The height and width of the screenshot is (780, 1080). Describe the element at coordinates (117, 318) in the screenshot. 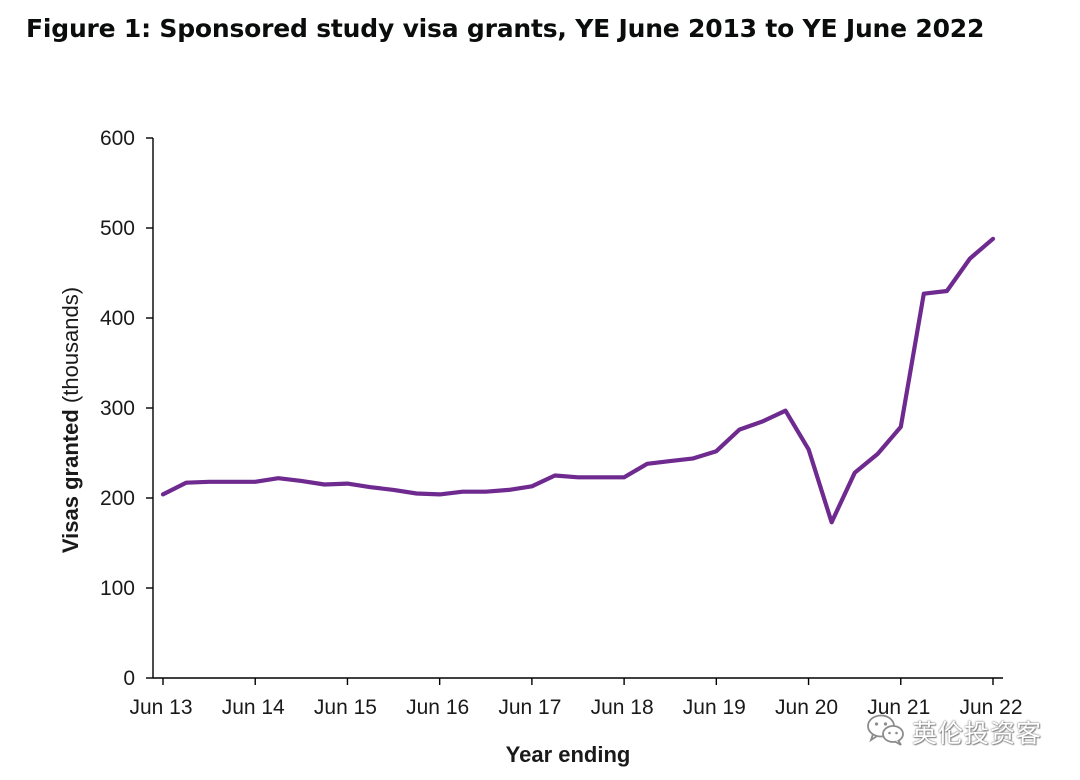

I see `y-tick-label: 400` at that location.